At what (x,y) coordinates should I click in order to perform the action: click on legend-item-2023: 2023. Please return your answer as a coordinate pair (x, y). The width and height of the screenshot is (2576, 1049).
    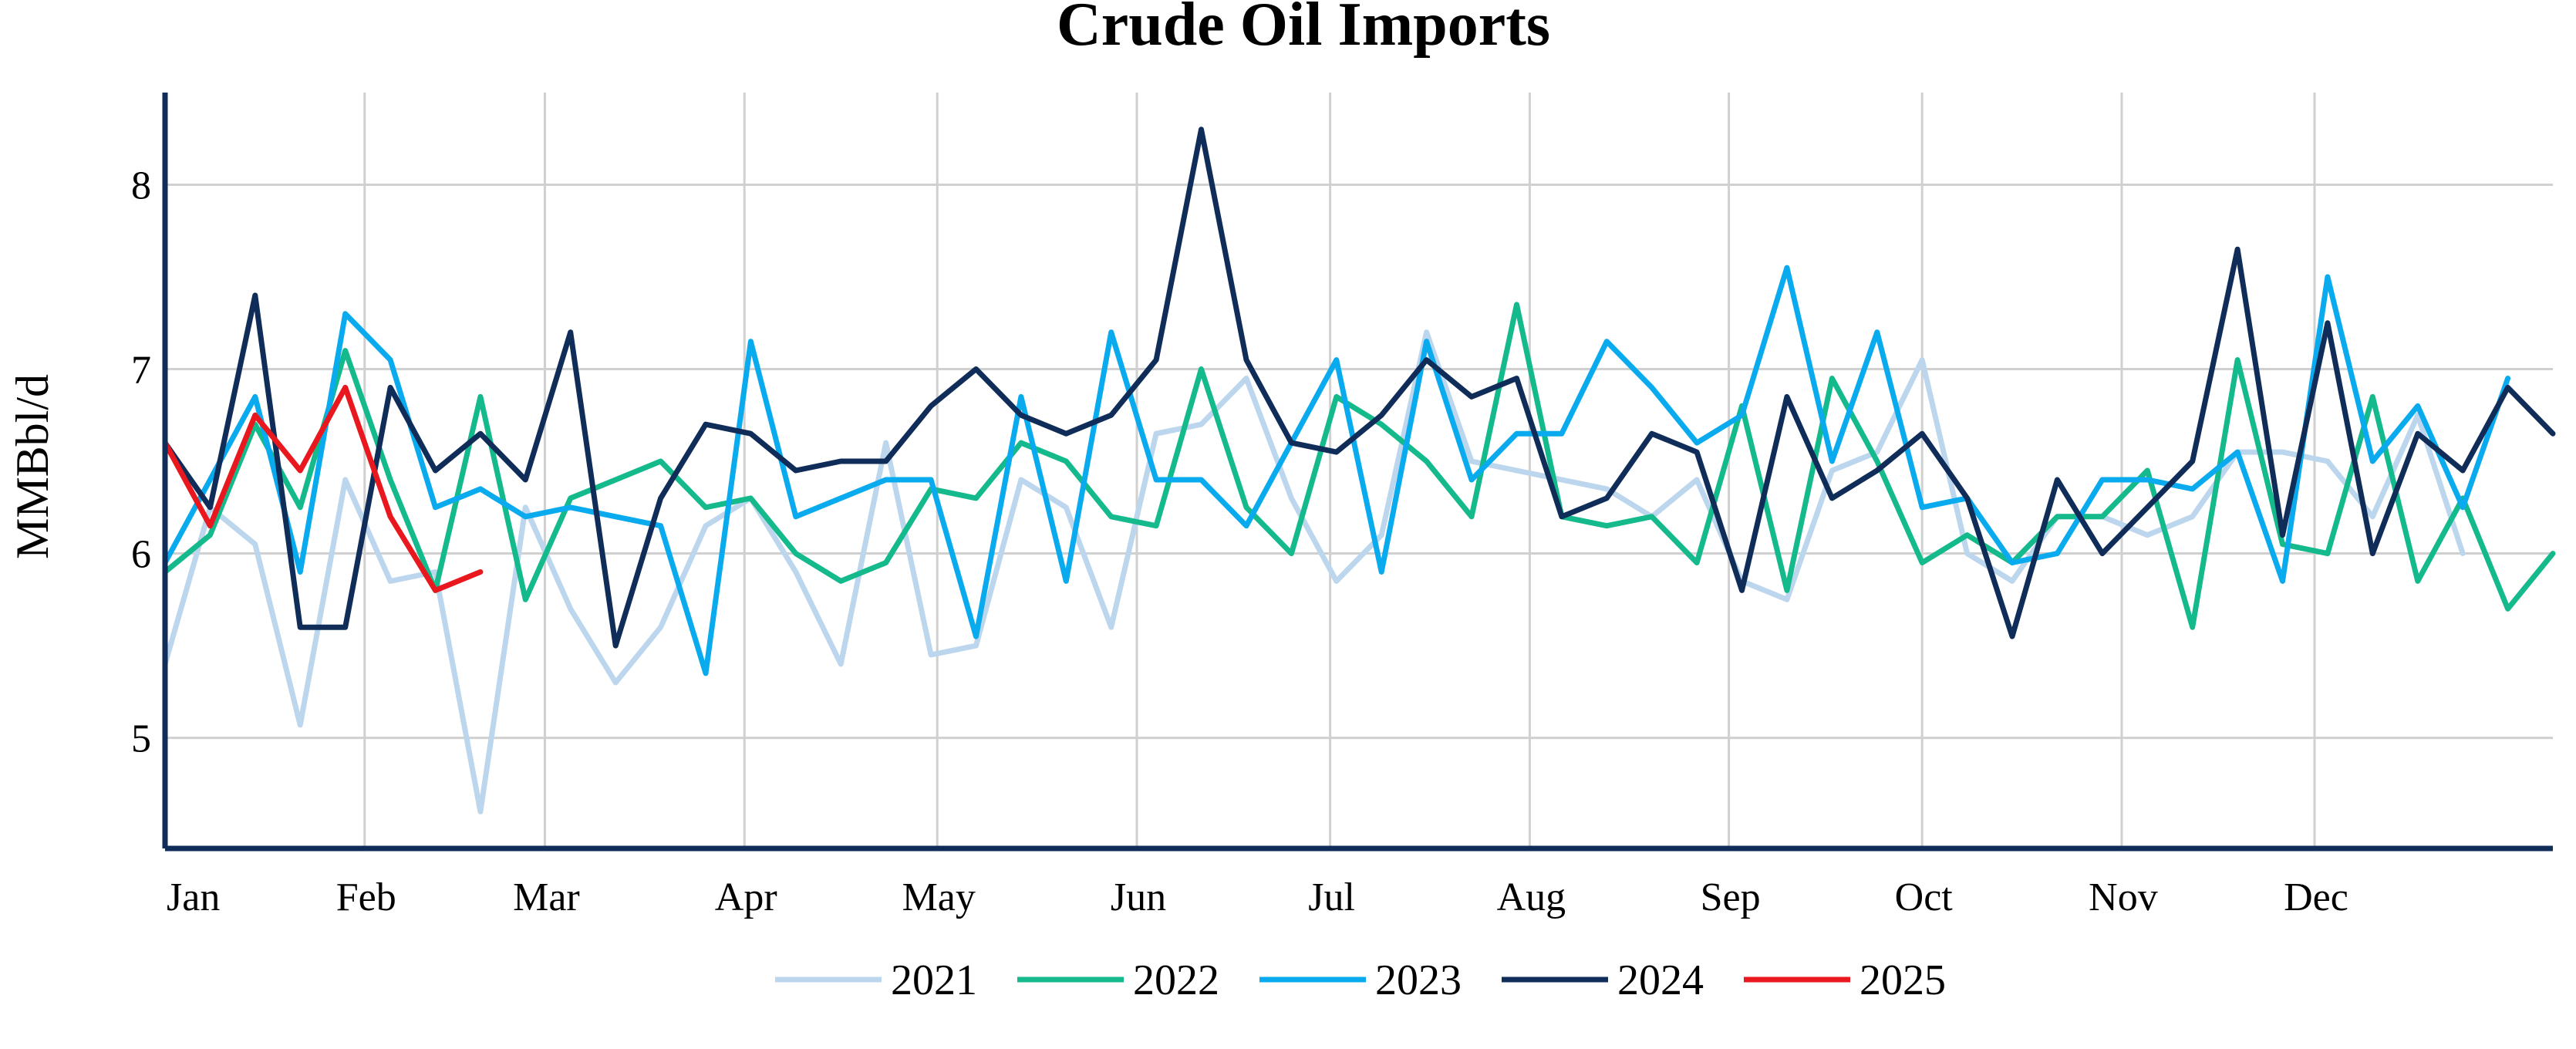
    Looking at the image, I should click on (1360, 980).